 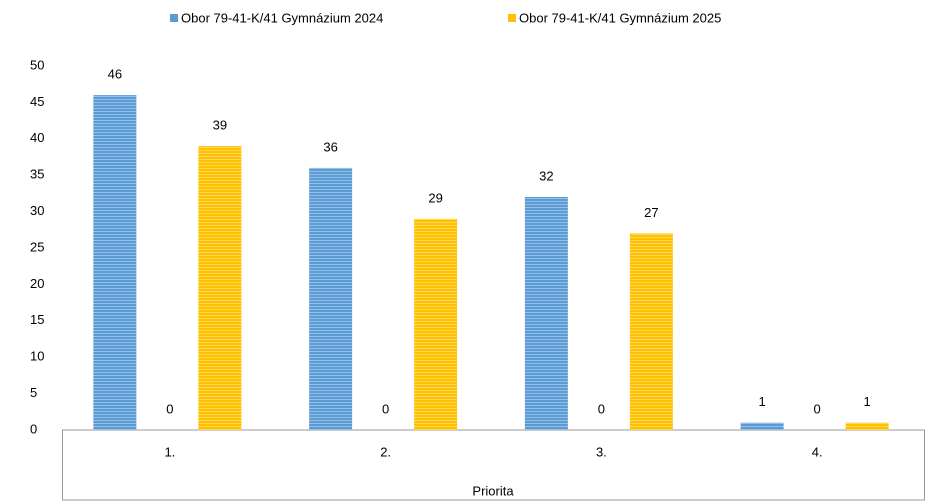 I want to click on y-tick-label: 15, so click(x=37, y=319).